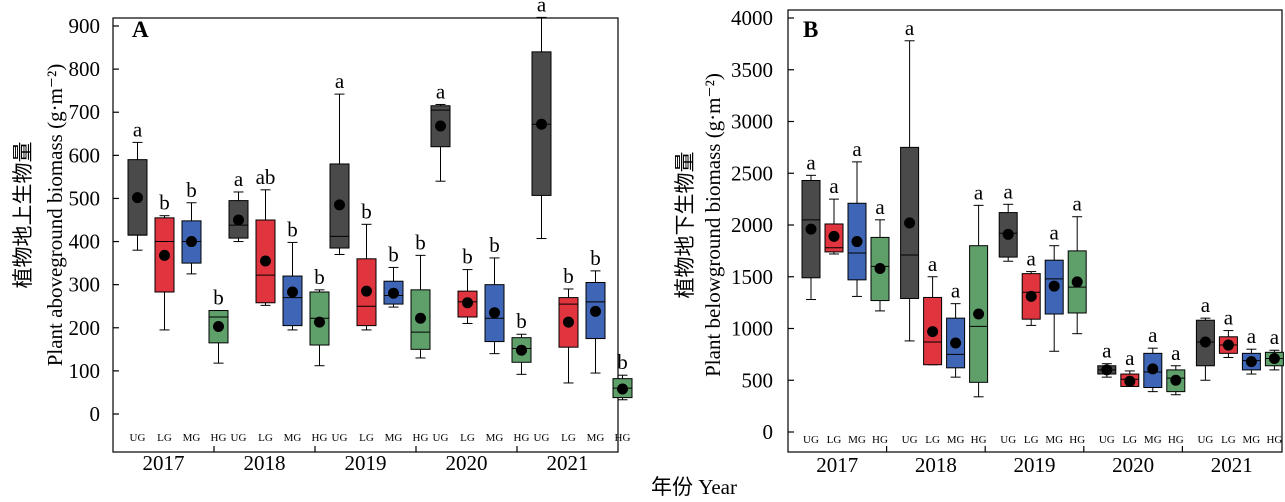 The image size is (1285, 502). Describe the element at coordinates (23, 215) in the screenshot. I see `y-axis-title-chinese: 植物地上生物量` at that location.